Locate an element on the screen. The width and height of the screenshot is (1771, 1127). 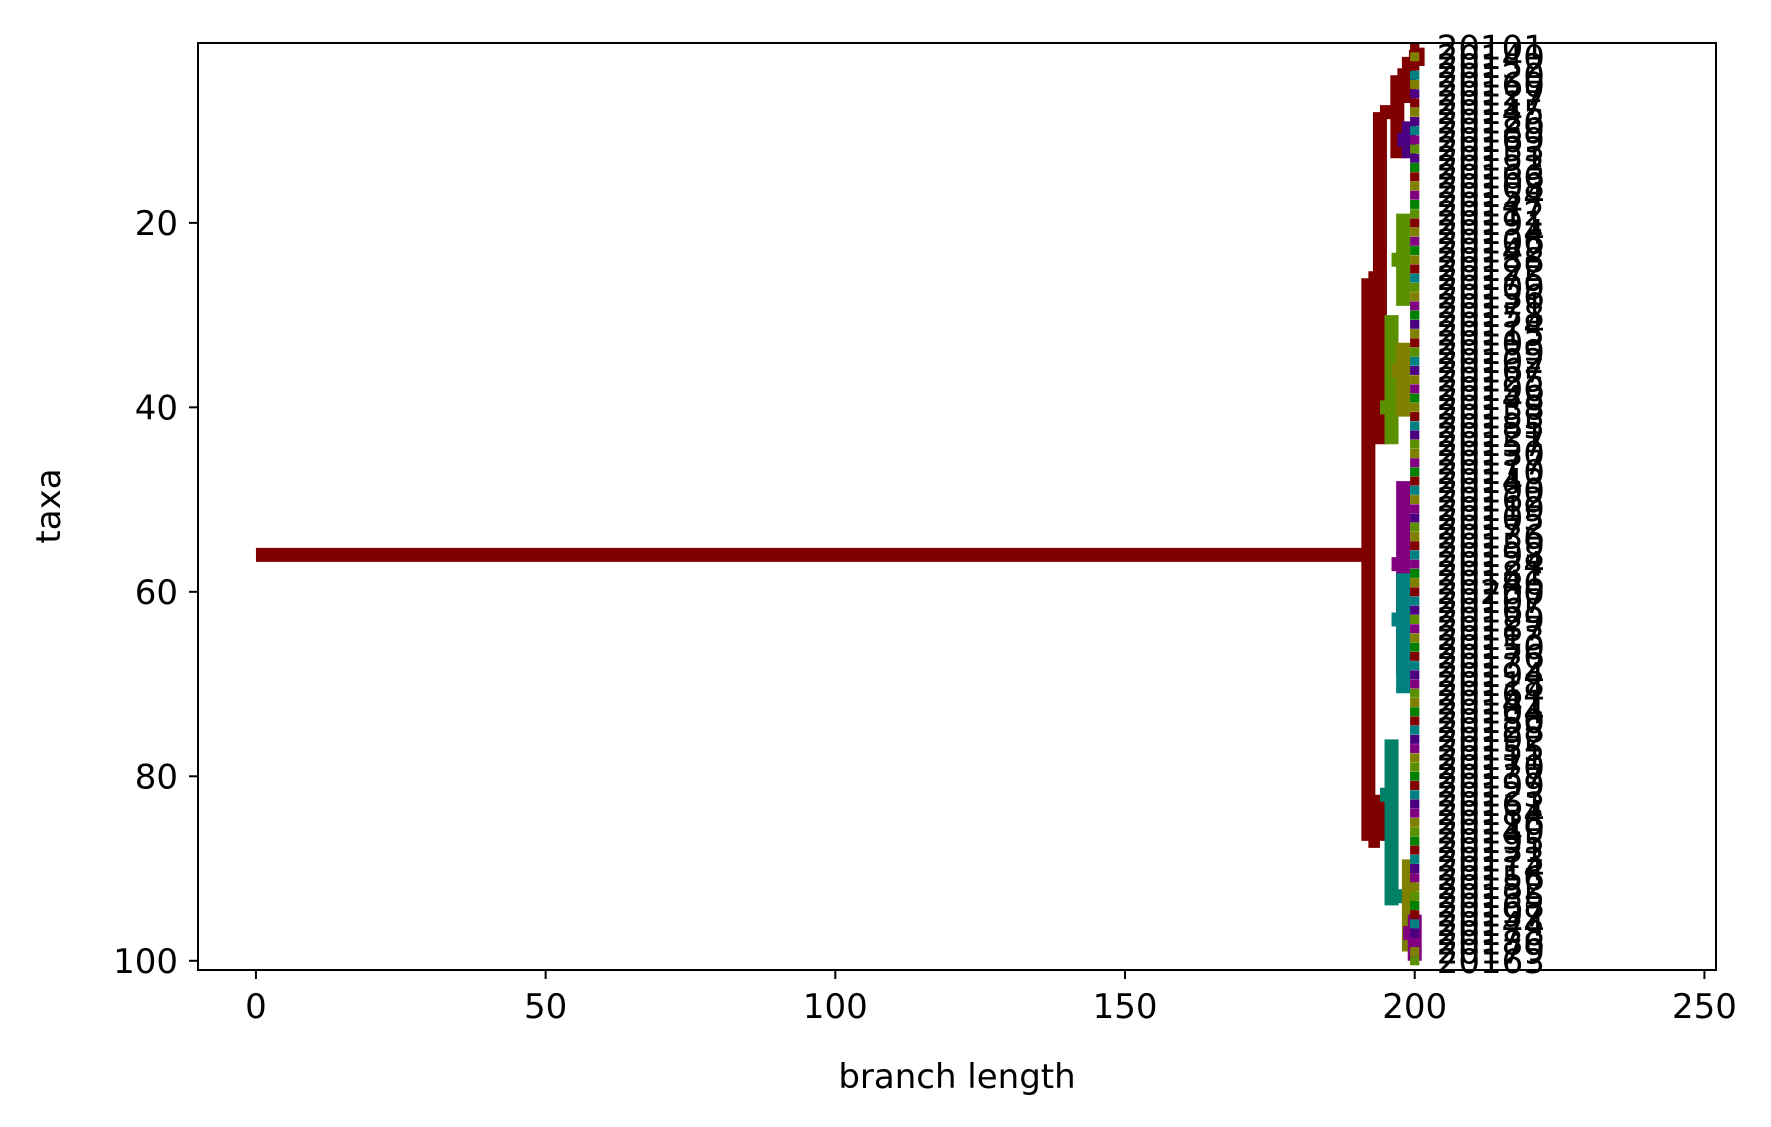
leaf-label-76: 20155 is located at coordinates (1491, 750).